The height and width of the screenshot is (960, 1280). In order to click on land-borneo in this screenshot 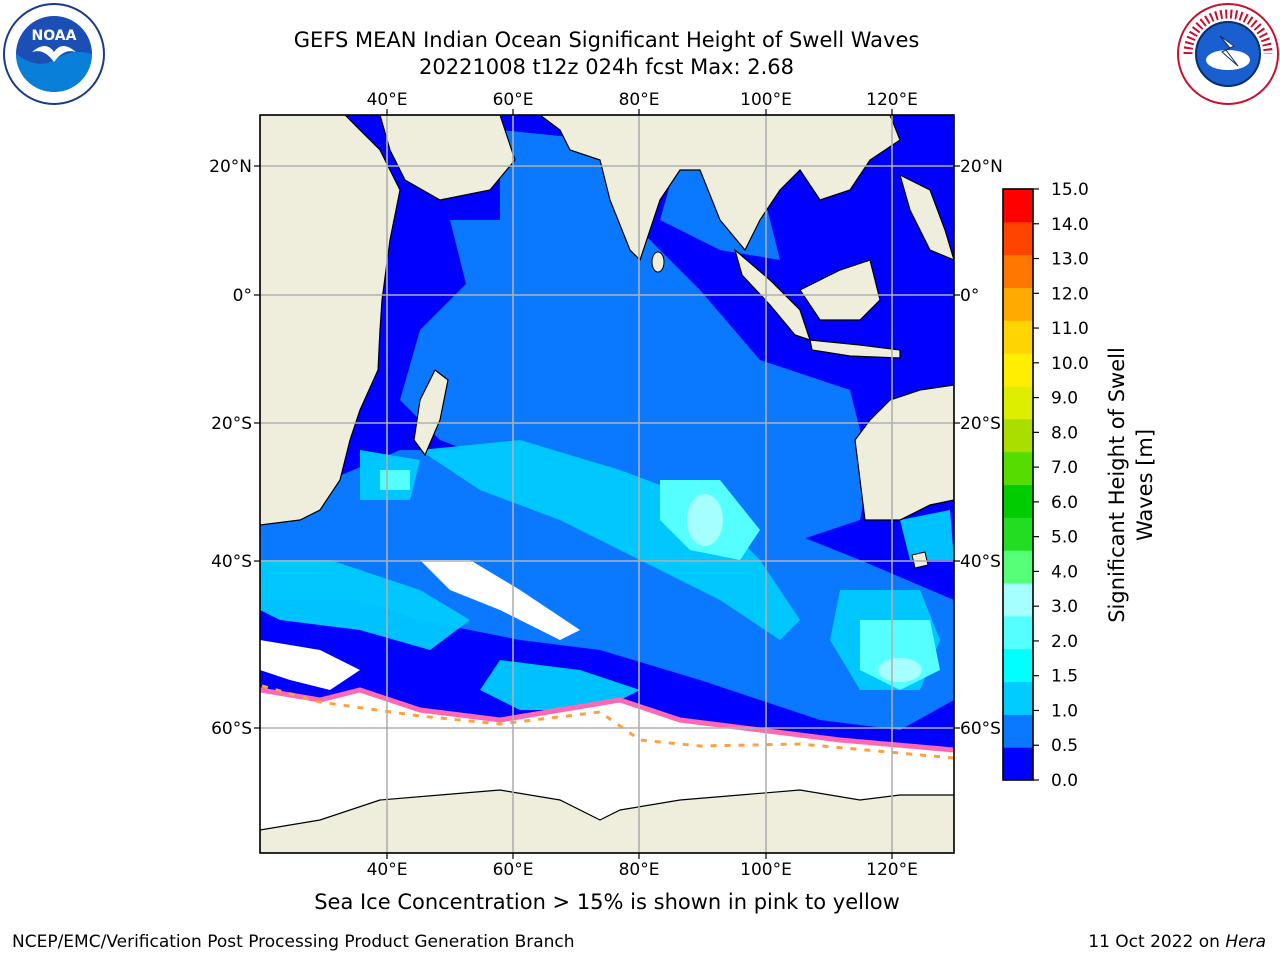, I will do `click(840, 290)`.